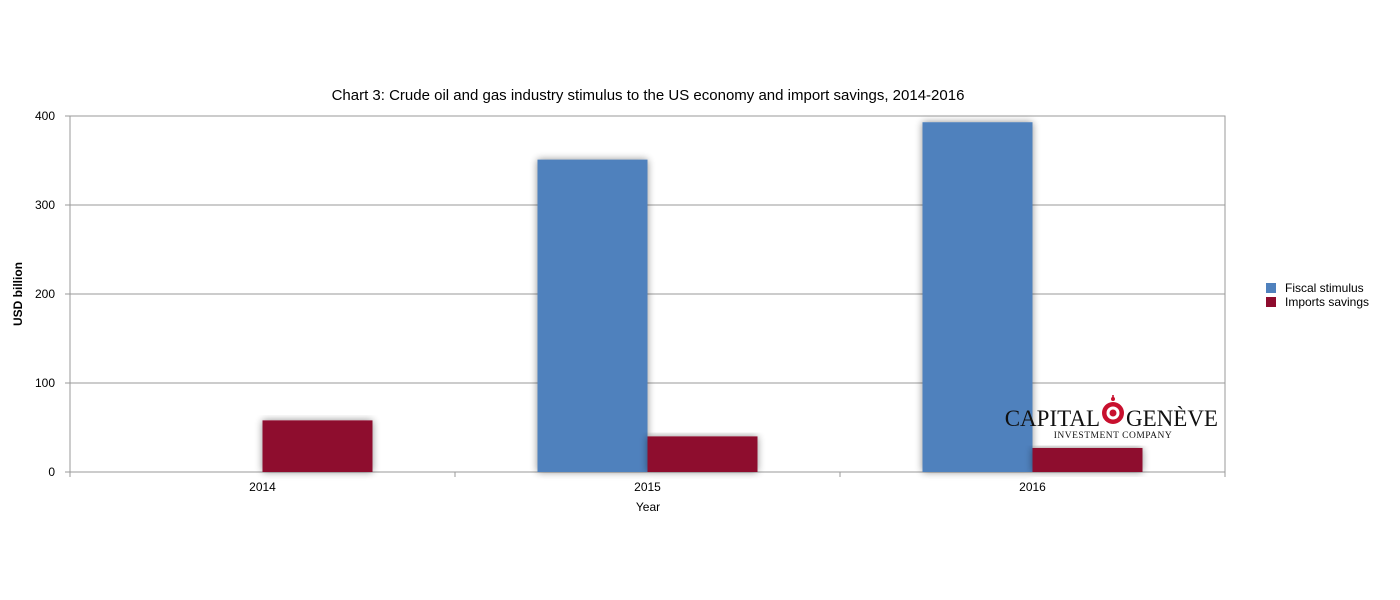 The height and width of the screenshot is (600, 1400). I want to click on x-tick-label: 2014, so click(262, 487).